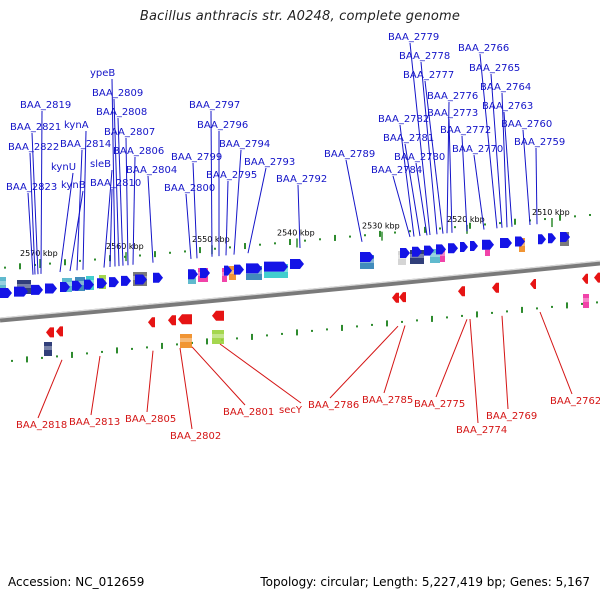 Image resolution: width=600 pixels, height=600 pixels. I want to click on gene-label-forward: BAA_2794, so click(244, 144).